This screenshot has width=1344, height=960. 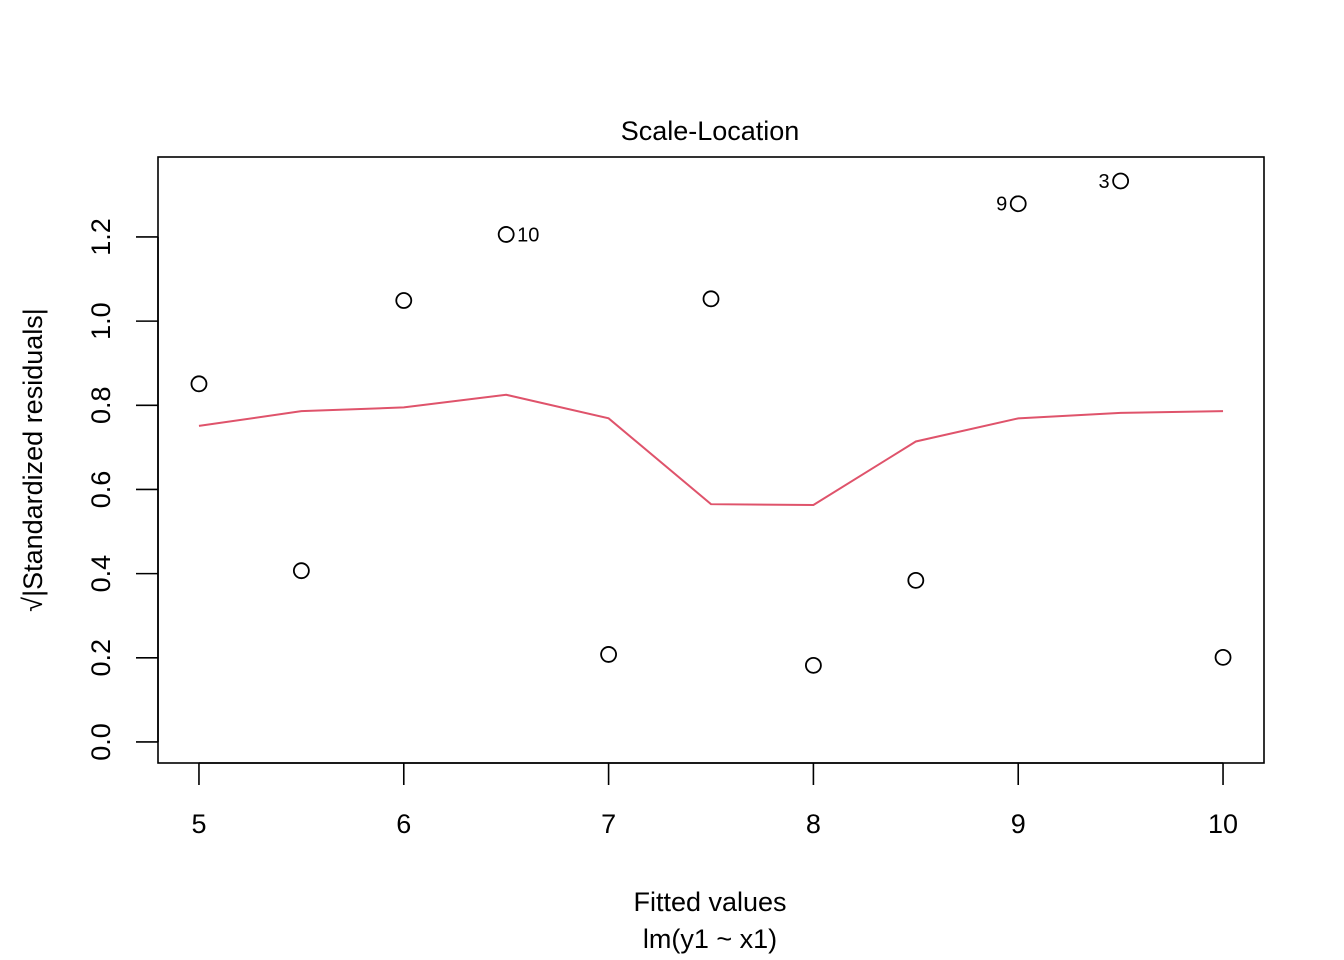 What do you see at coordinates (1104, 182) in the screenshot?
I see `point-label: 3` at bounding box center [1104, 182].